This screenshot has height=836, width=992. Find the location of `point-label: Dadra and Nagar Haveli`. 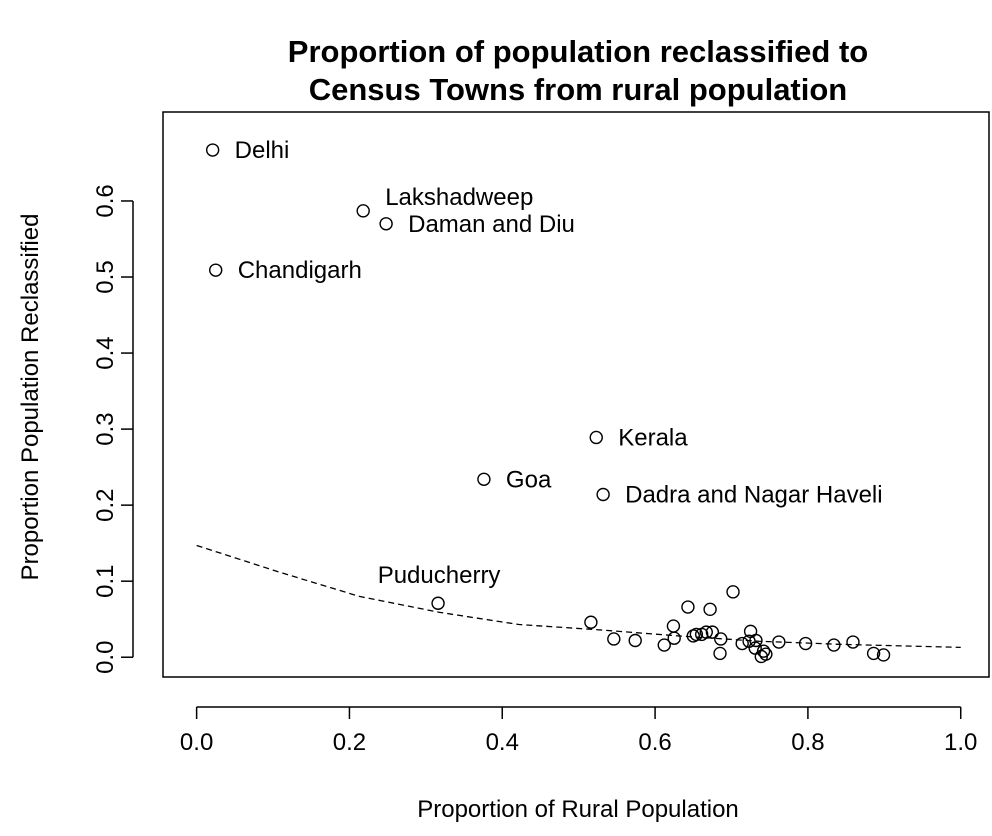

point-label: Dadra and Nagar Haveli is located at coordinates (753, 494).